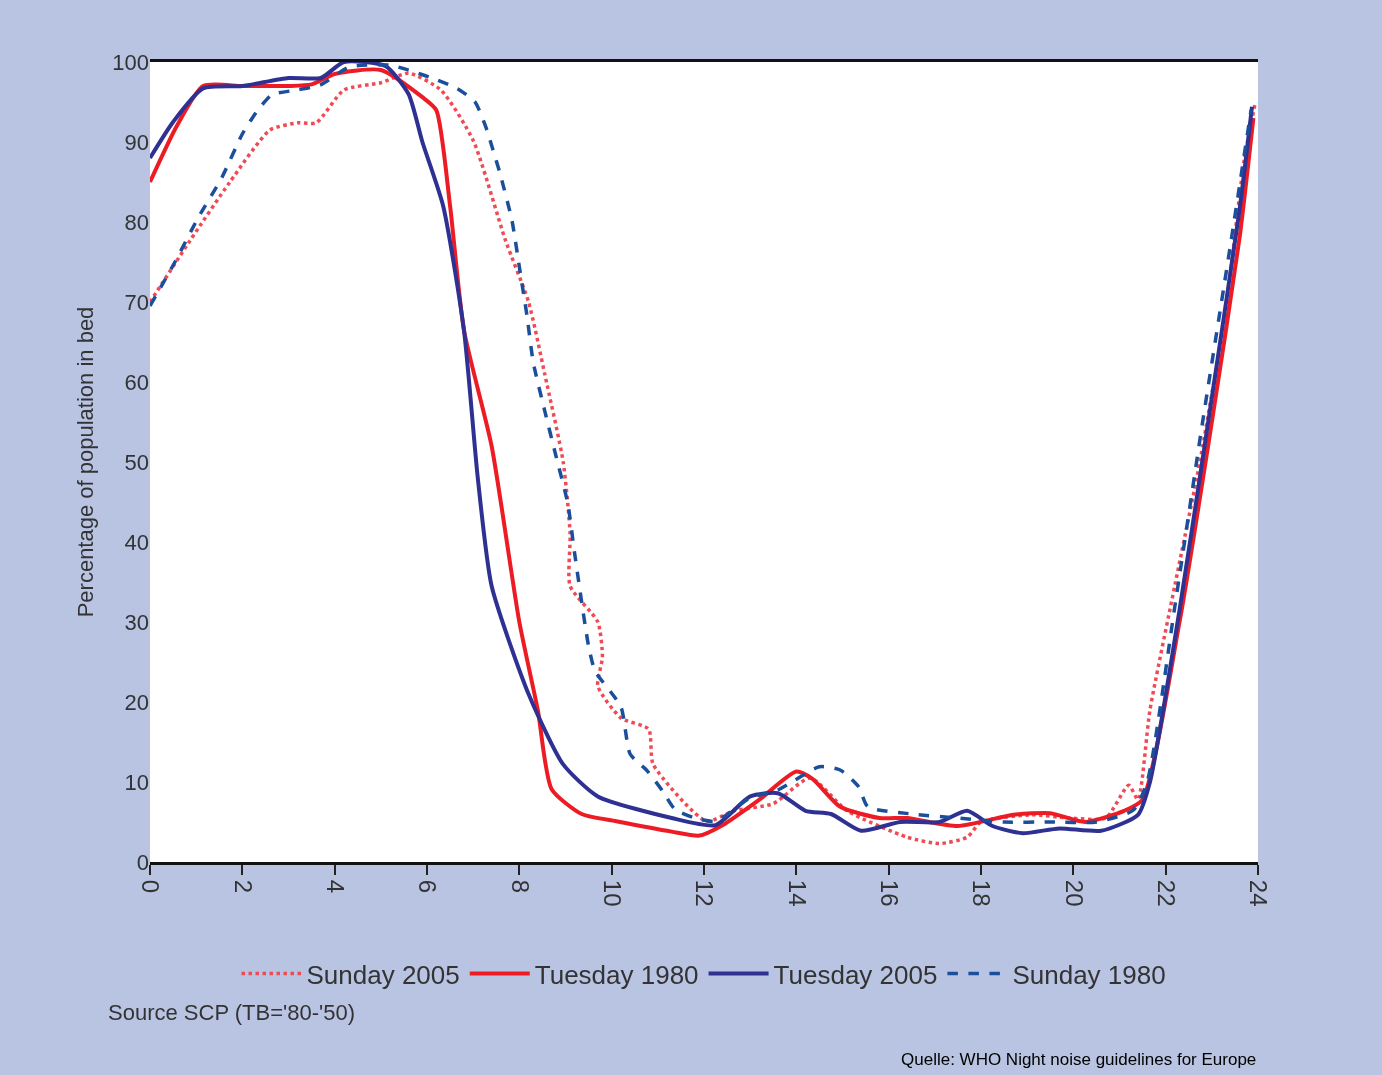 This screenshot has height=1075, width=1382. What do you see at coordinates (232, 1012) in the screenshot?
I see `source-note: Source SCP (TB='80-'50)` at bounding box center [232, 1012].